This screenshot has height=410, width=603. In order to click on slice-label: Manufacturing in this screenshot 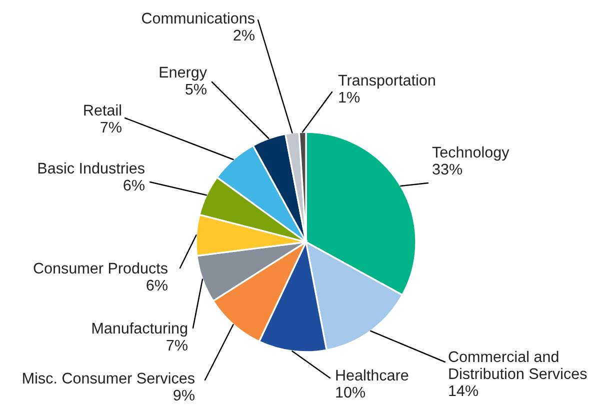, I will do `click(140, 329)`.